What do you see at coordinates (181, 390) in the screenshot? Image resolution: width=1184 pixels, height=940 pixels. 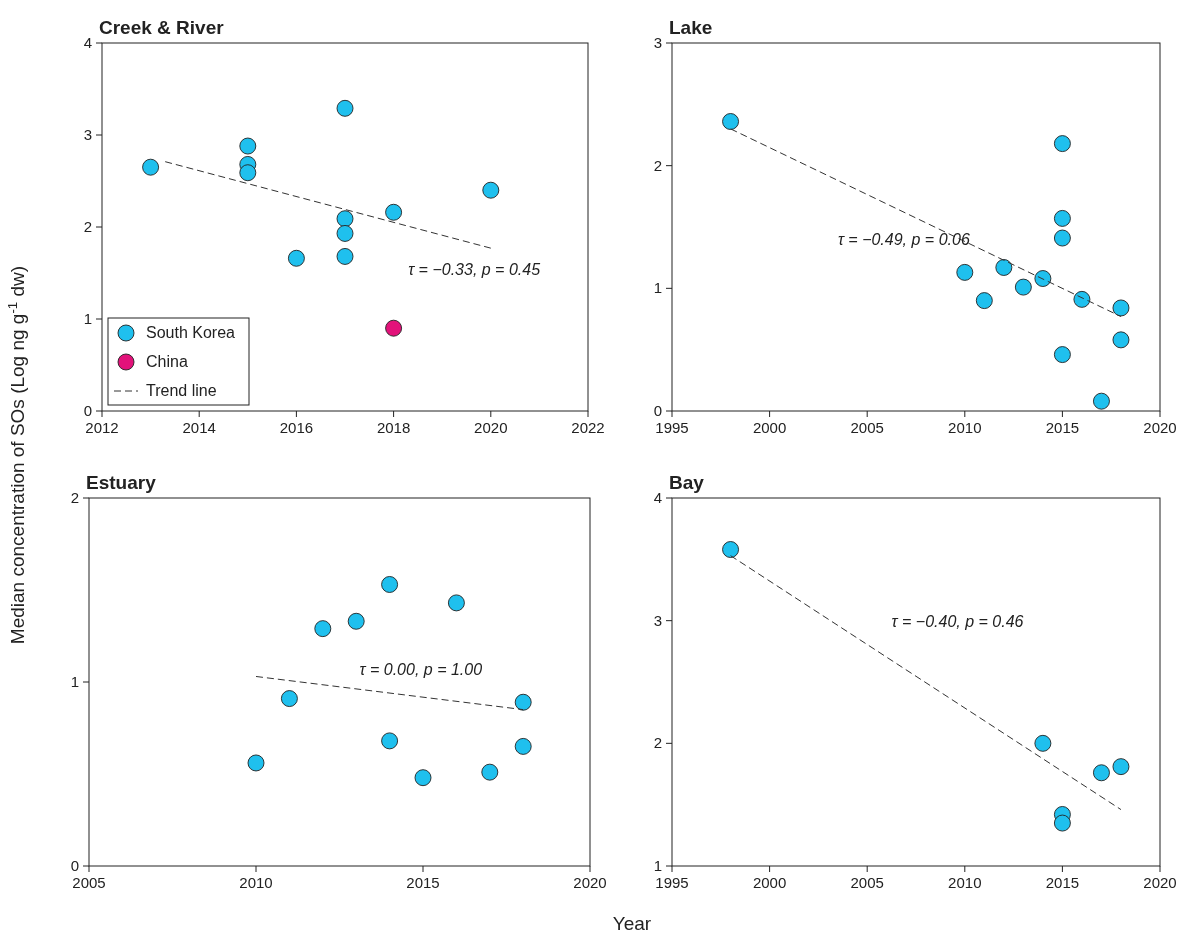 I see `legend-label: Trend line` at bounding box center [181, 390].